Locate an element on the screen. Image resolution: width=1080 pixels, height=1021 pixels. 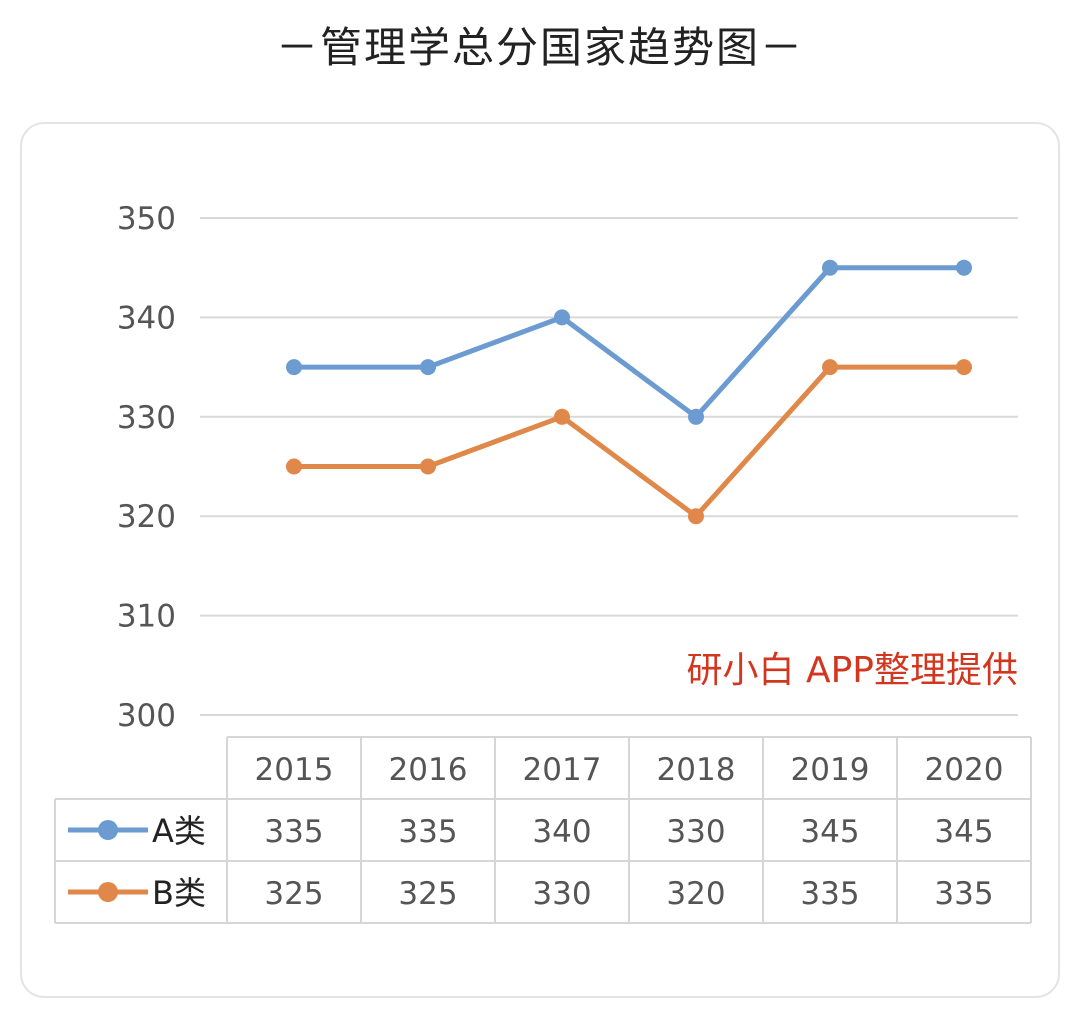
y-tick-label: 340 is located at coordinates (146, 318).